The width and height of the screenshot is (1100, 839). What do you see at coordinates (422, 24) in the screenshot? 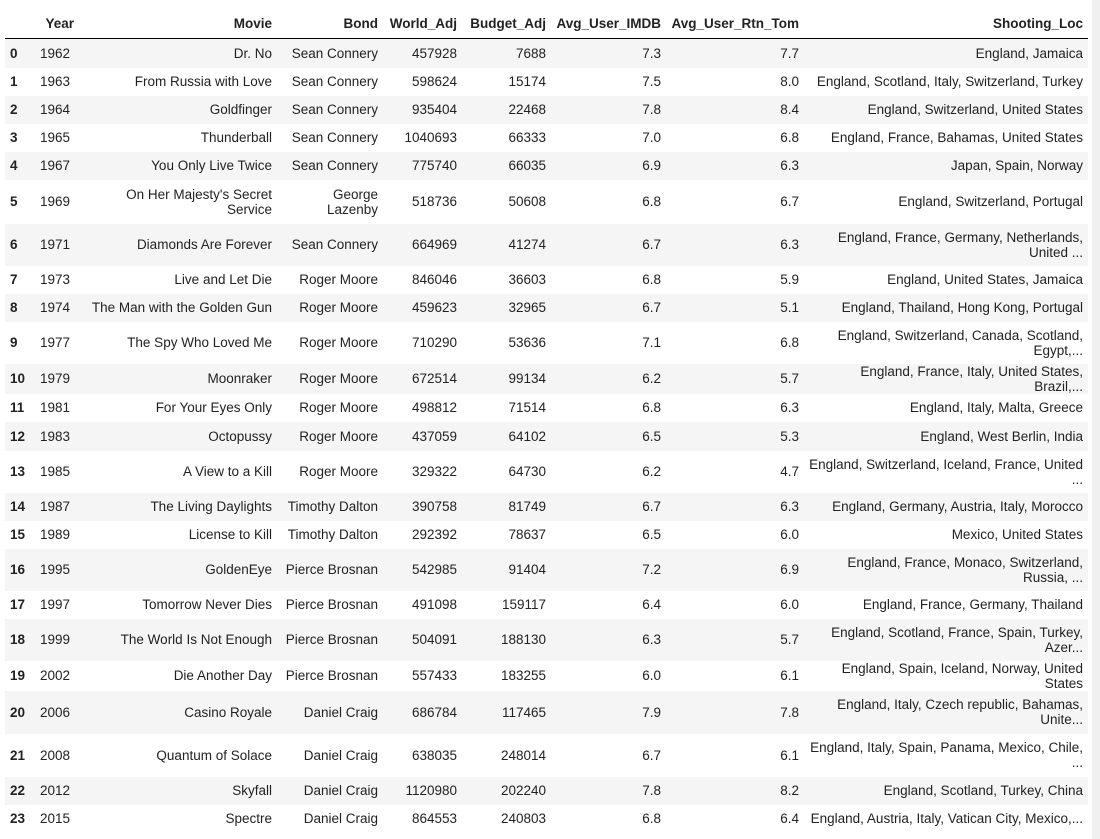
I see `column-header-world-adj: World_Adj` at bounding box center [422, 24].